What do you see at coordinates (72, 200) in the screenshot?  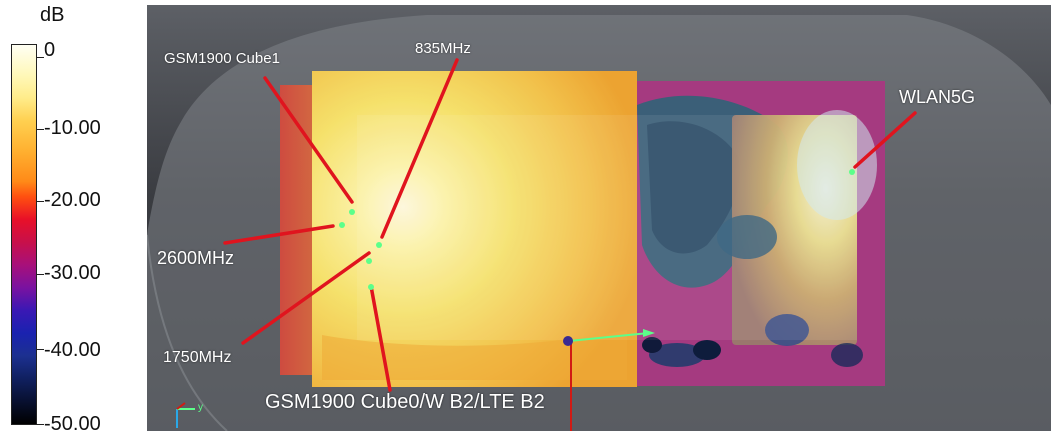 I see `legend-tick-label: -20.00` at bounding box center [72, 200].